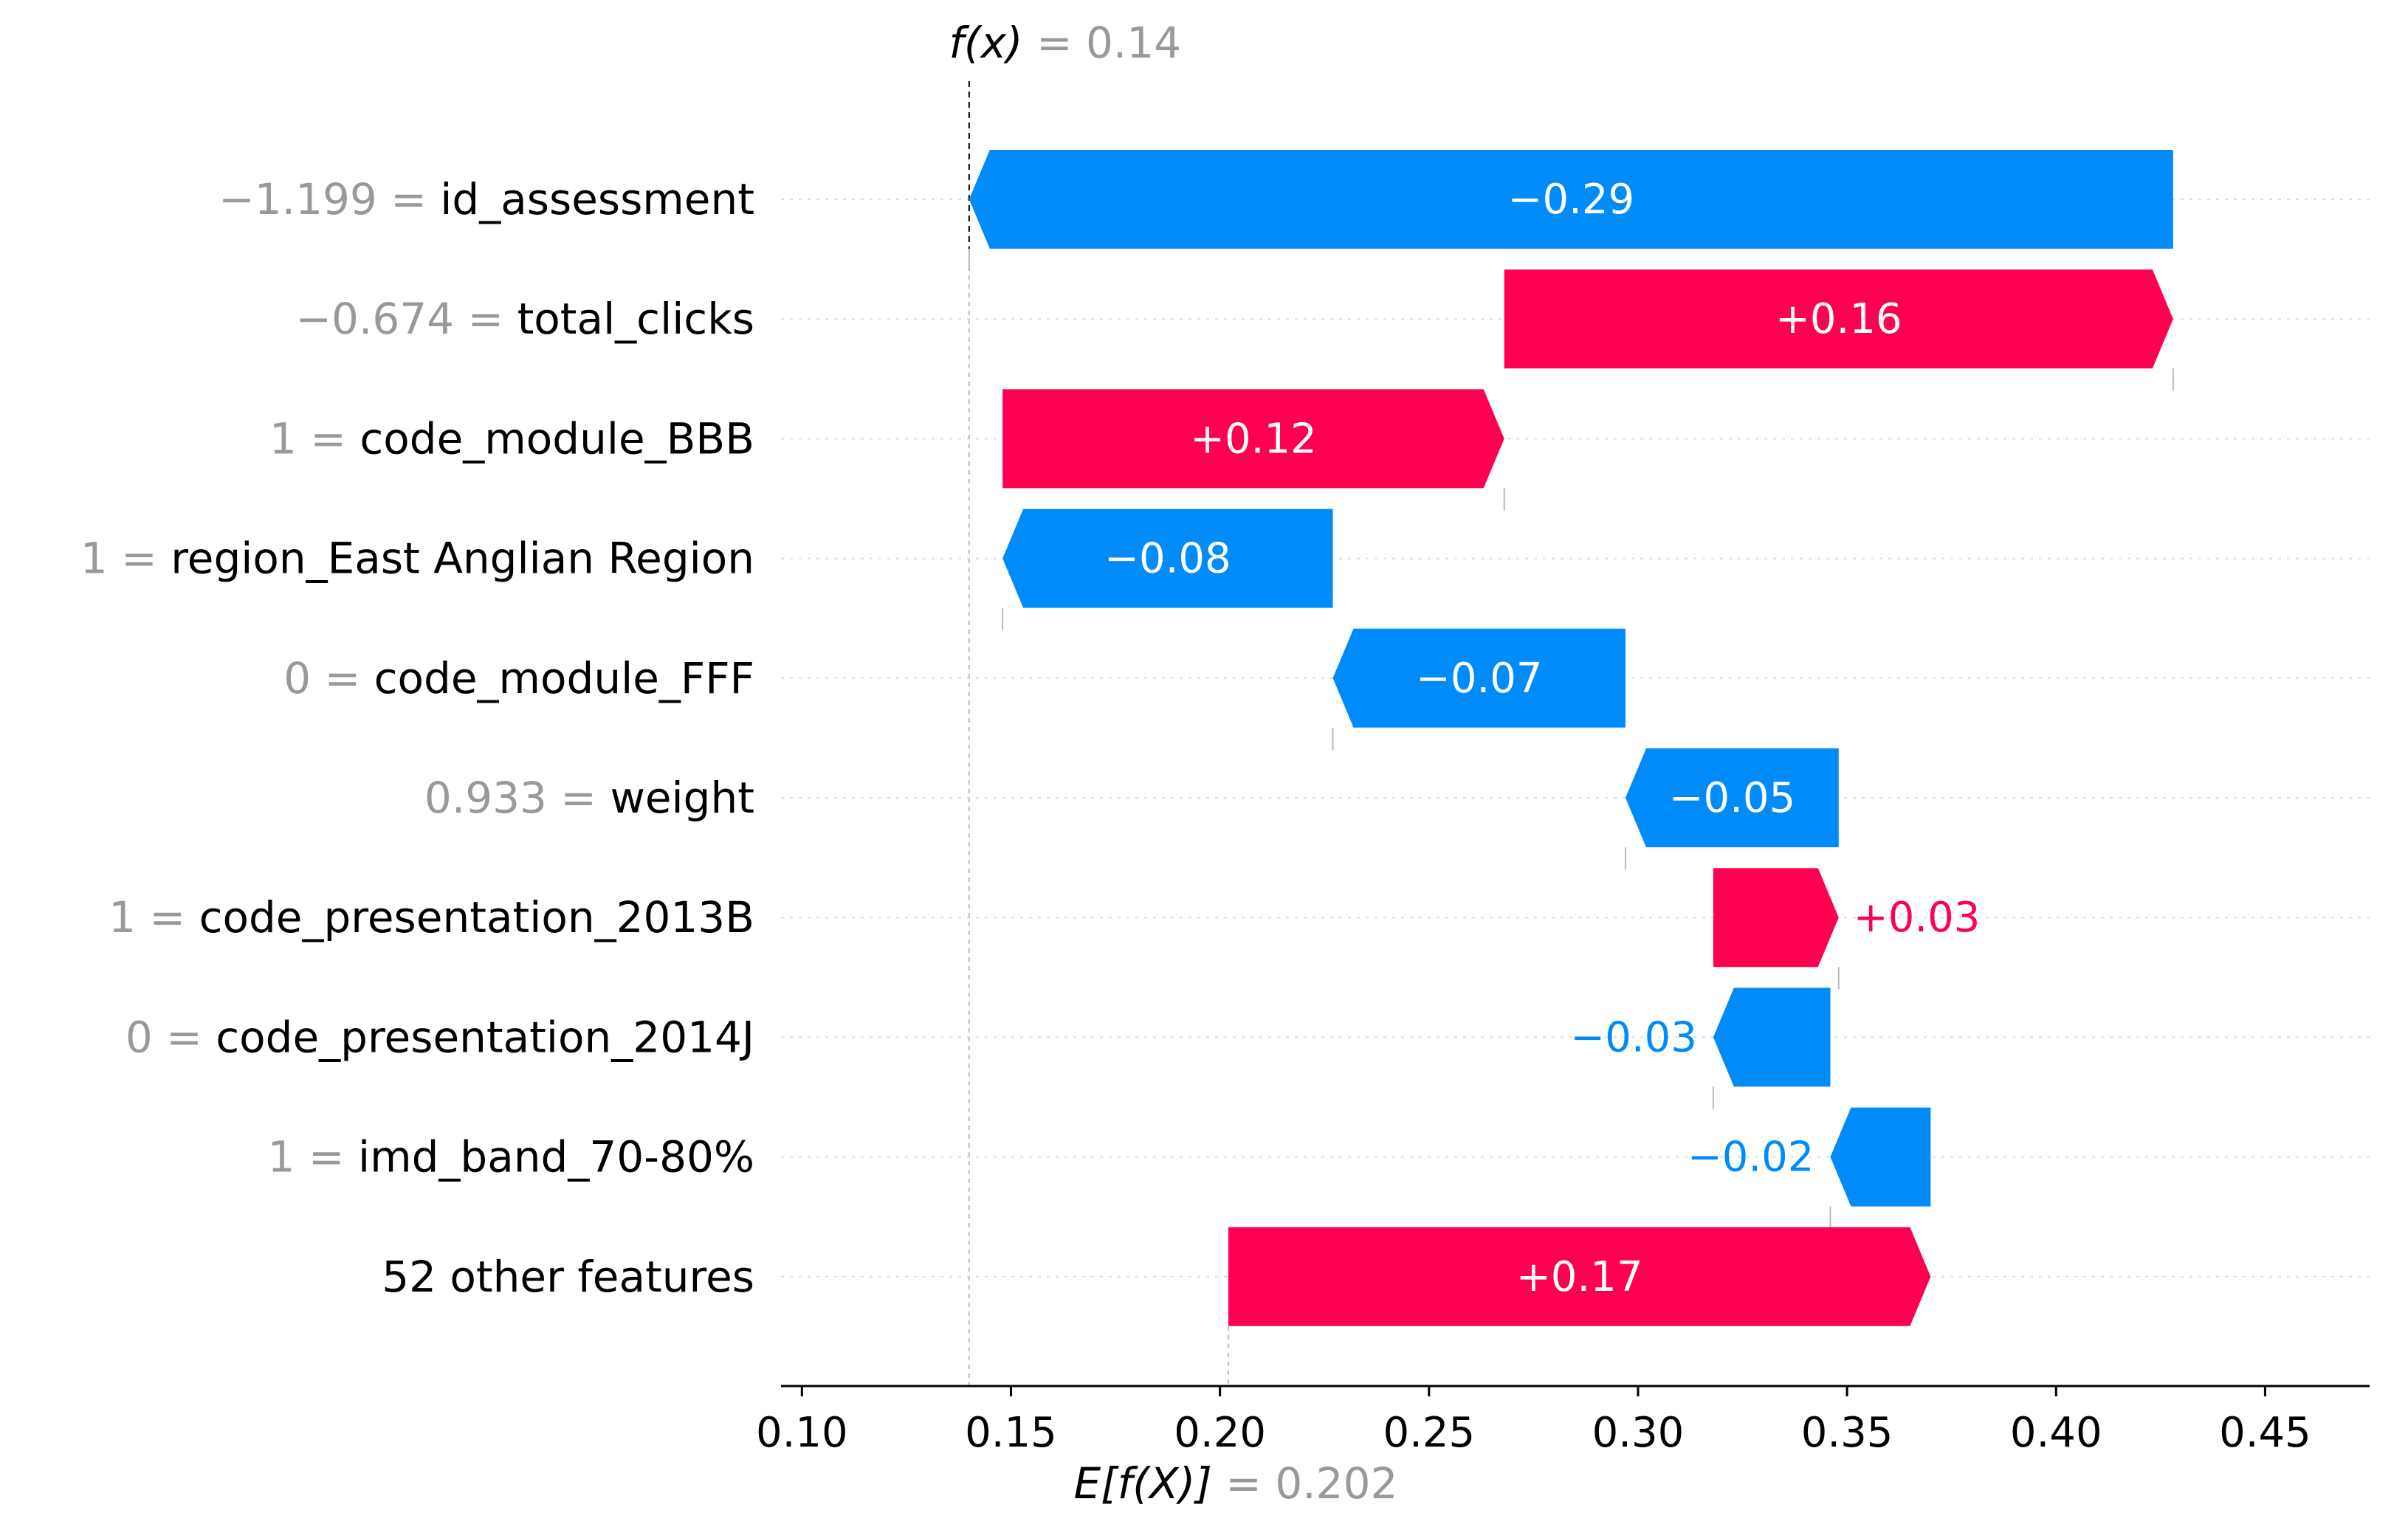 This screenshot has height=1527, width=2408. Describe the element at coordinates (1917, 918) in the screenshot. I see `bar-value-label: +0.03` at that location.